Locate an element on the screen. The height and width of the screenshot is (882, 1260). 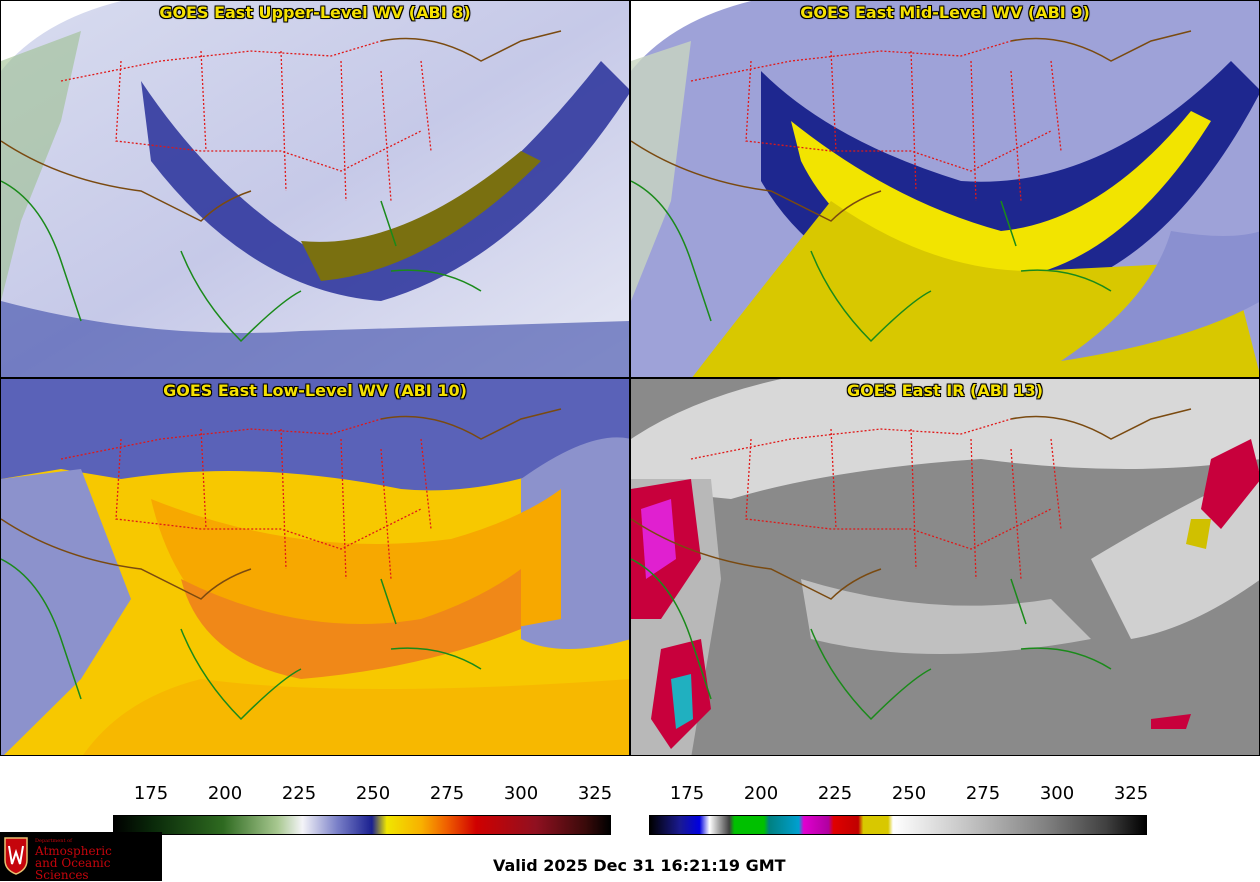
logo-line-2: Atmospheric and Oceanic Sciences is located at coordinates (98, 863).